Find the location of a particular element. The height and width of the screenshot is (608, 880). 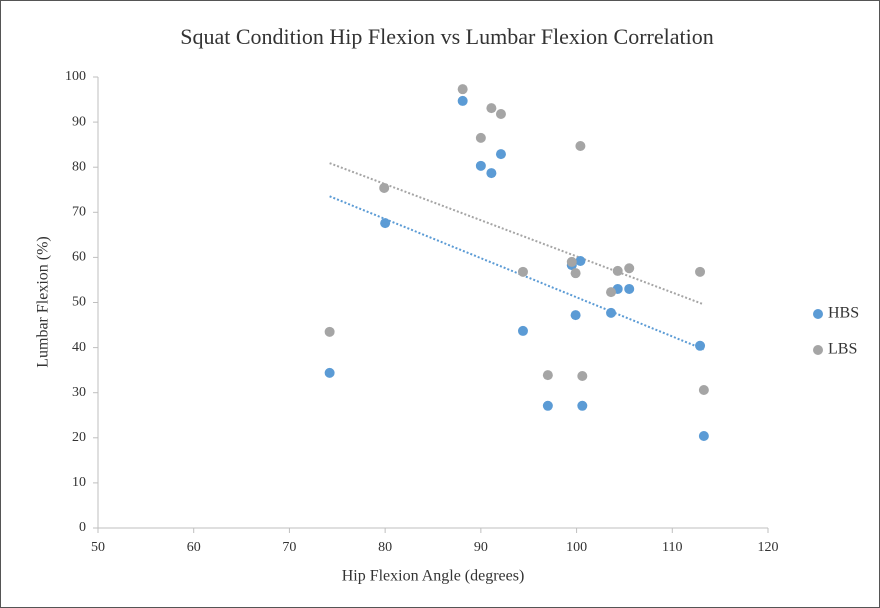

y-tick-label: 20 is located at coordinates (79, 437).